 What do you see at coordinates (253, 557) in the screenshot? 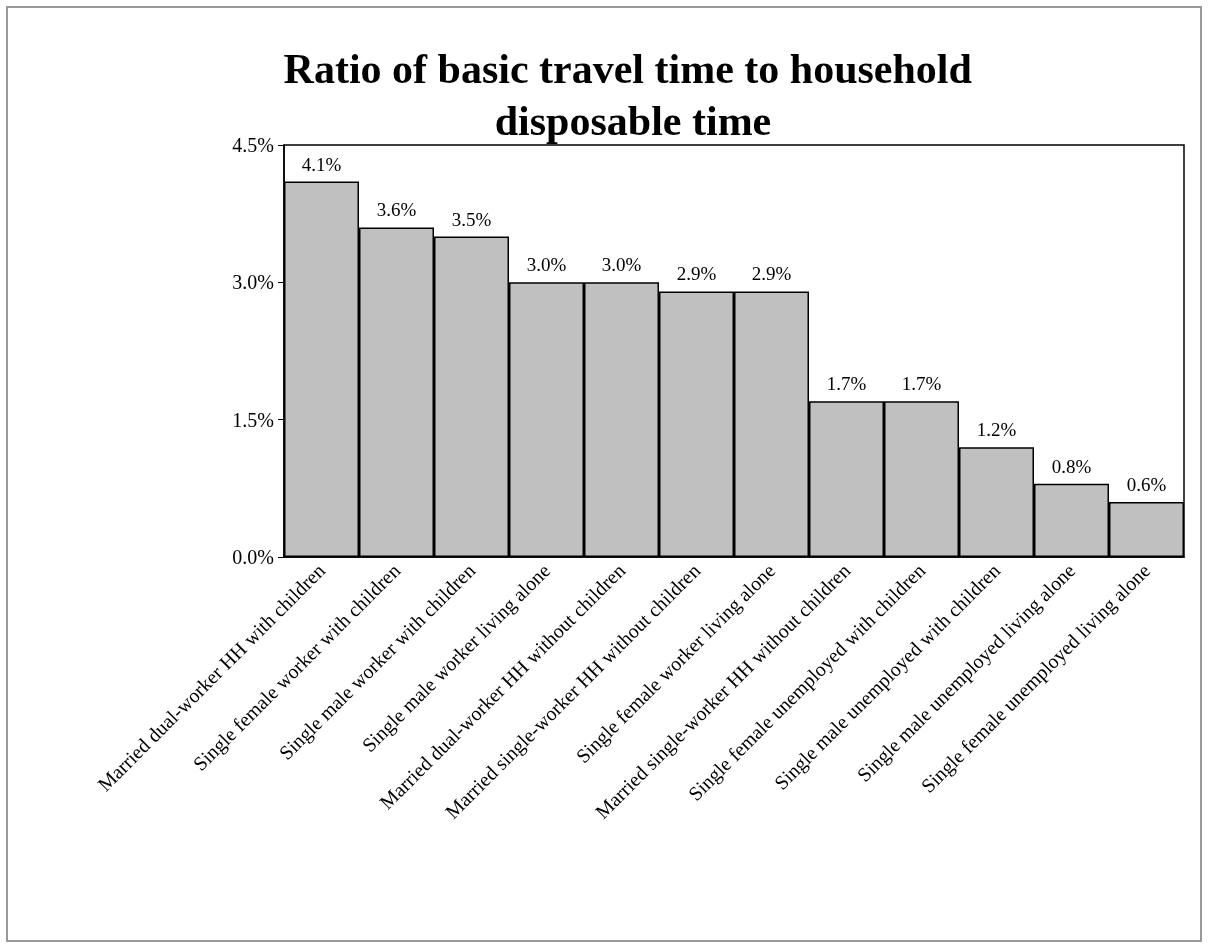
I see `y-tick-label: 0.0%` at bounding box center [253, 557].